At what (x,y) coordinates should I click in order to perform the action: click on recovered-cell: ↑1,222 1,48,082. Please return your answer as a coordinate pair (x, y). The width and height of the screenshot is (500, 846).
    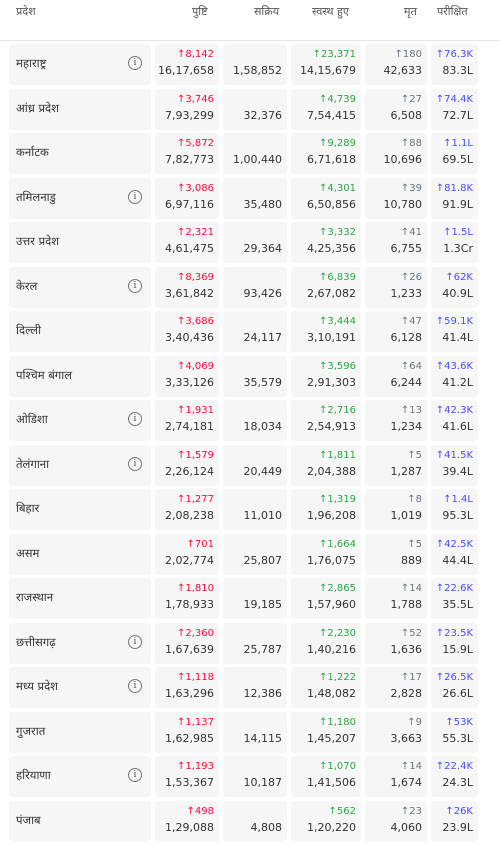
    Looking at the image, I should click on (326, 687).